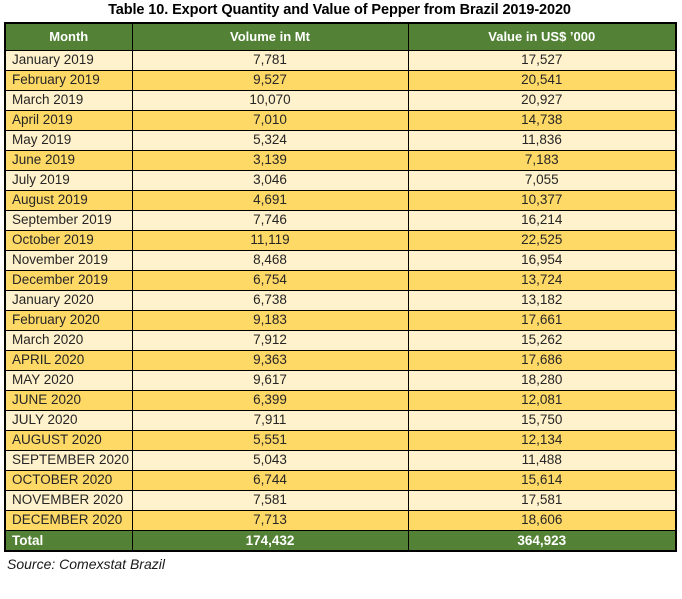 The height and width of the screenshot is (599, 682). I want to click on total-volume-cell: 174,432, so click(270, 540).